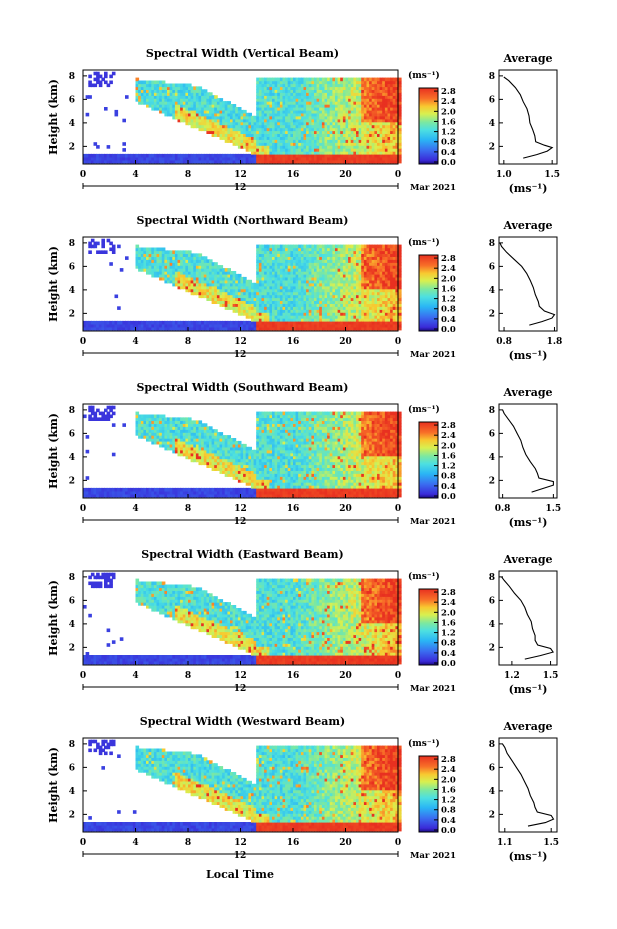  I want to click on colorbar-tick-label: 0.8, so click(448, 310).